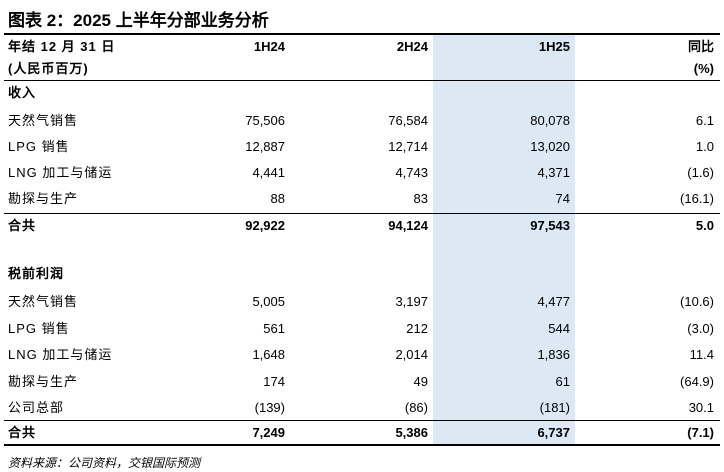  Describe the element at coordinates (553, 354) in the screenshot. I see `value-cell: 1,836` at that location.